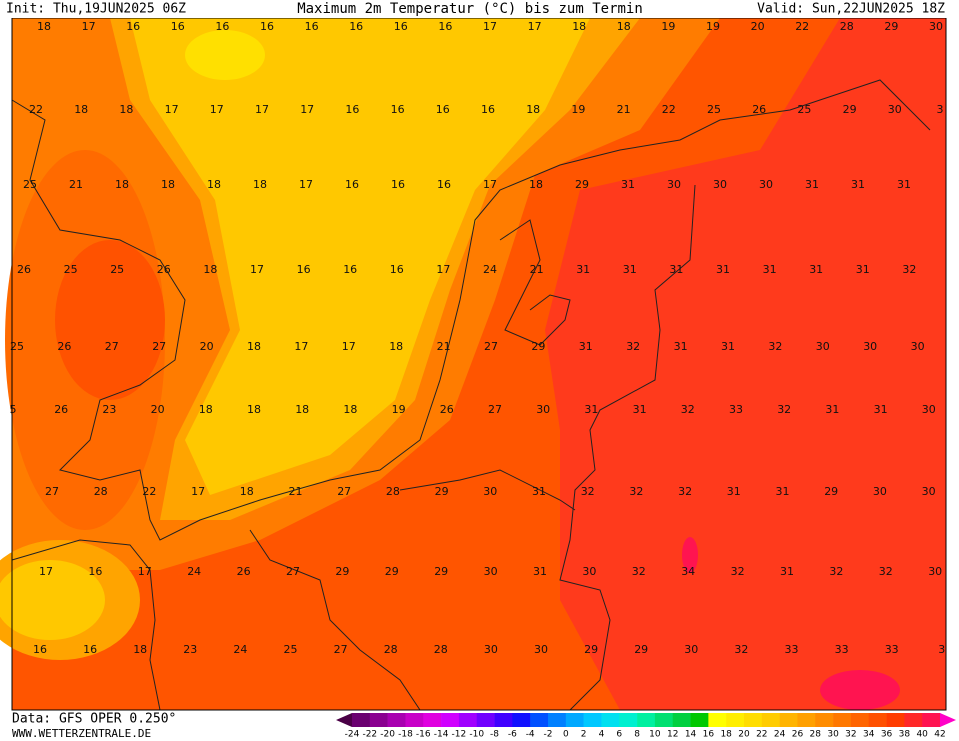 Image resolution: width=959 pixels, height=741 pixels. Describe the element at coordinates (672, 735) in the screenshot. I see `colorbar-tick-label: 12` at that location.